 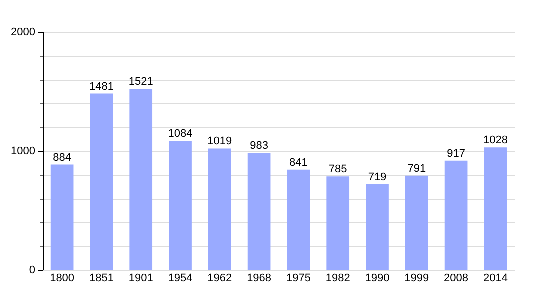 What do you see at coordinates (180, 278) in the screenshot?
I see `x-tick-label: 1954` at bounding box center [180, 278].